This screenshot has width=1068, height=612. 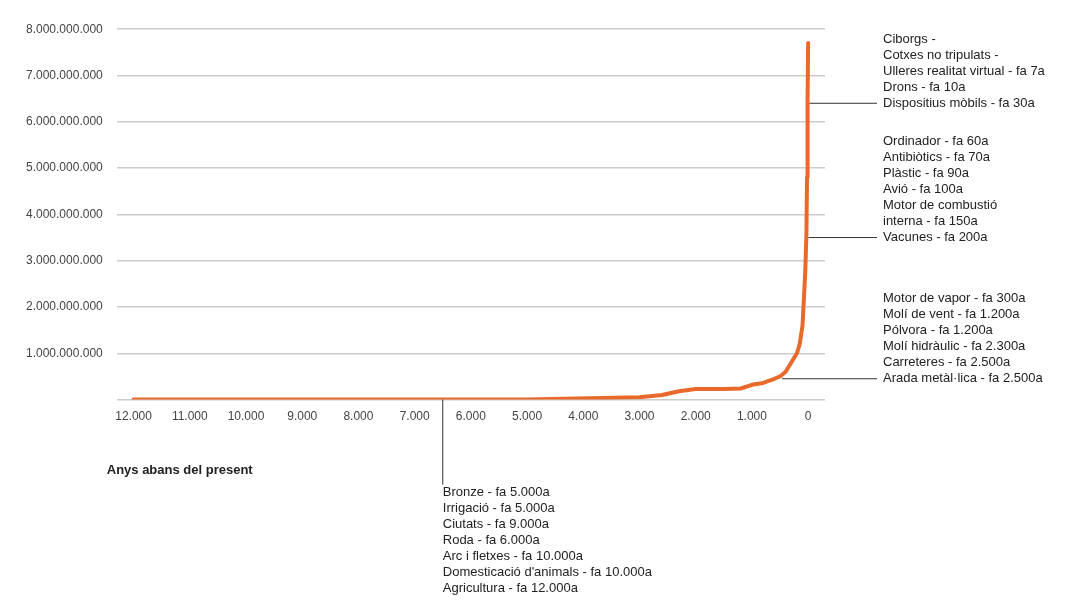 I want to click on annotation: Bronze - fa 5.000a Irrigació - fa 5.000a Ciutats - fa 9.000a Roda - fa 6.000a Arc i fletxes - fa 10.000a Domesticació d'animals - fa 10.000a Agricultura - fa 12.000a, so click(x=547, y=539).